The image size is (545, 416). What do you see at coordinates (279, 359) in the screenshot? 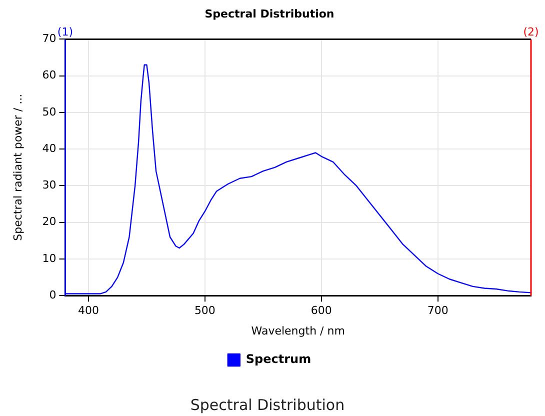
I see `legend-label: Spectrum` at bounding box center [279, 359].